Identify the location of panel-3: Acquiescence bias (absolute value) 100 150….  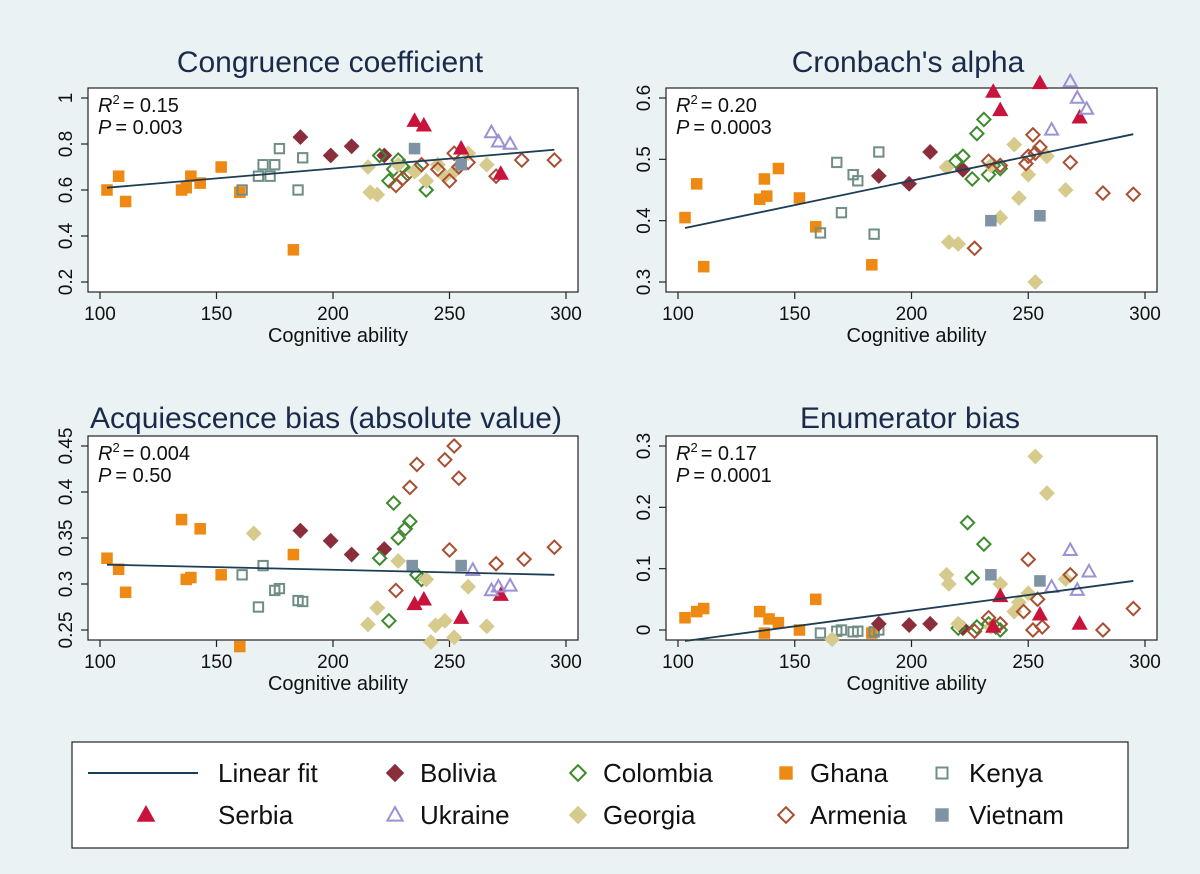
(319, 548).